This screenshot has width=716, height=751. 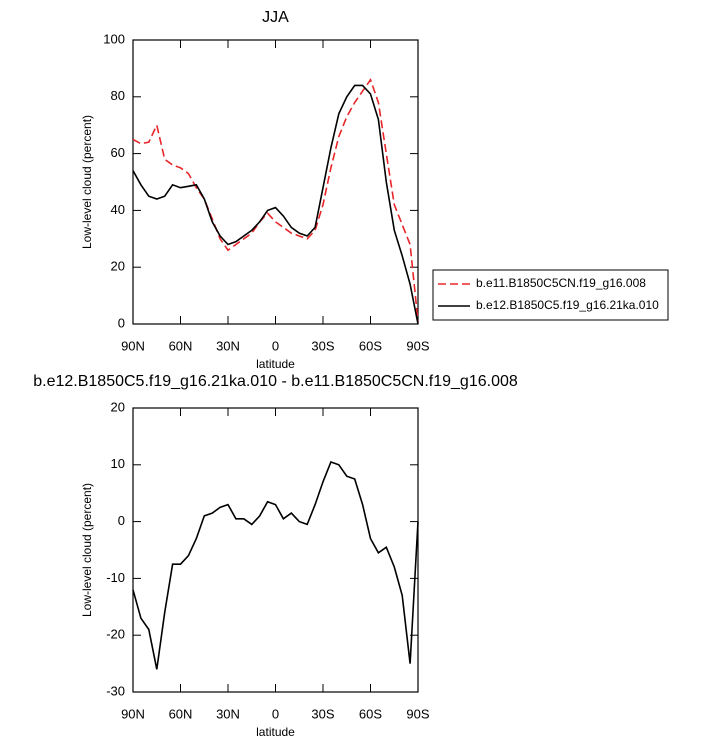 What do you see at coordinates (550, 295) in the screenshot?
I see `legend-box` at bounding box center [550, 295].